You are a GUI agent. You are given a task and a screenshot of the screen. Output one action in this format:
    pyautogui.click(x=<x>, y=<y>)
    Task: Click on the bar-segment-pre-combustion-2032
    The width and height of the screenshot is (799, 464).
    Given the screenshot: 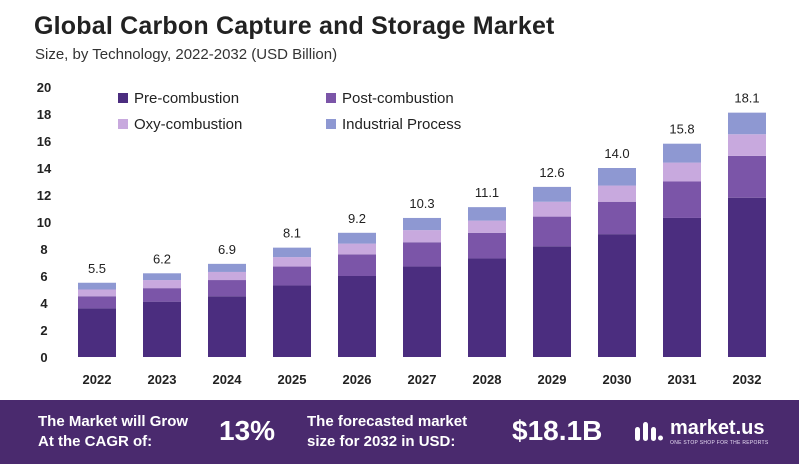 What is the action you would take?
    pyautogui.click(x=747, y=277)
    